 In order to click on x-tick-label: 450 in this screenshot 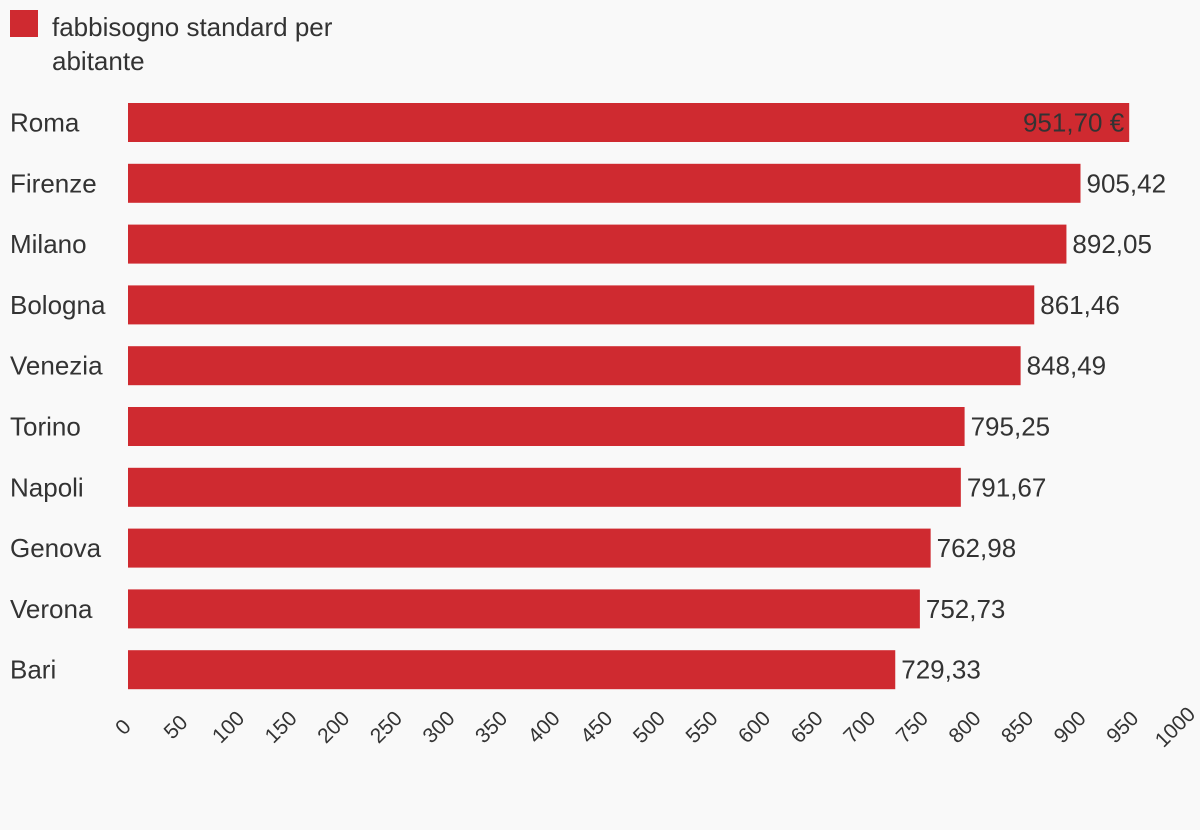, I will do `click(596, 727)`.